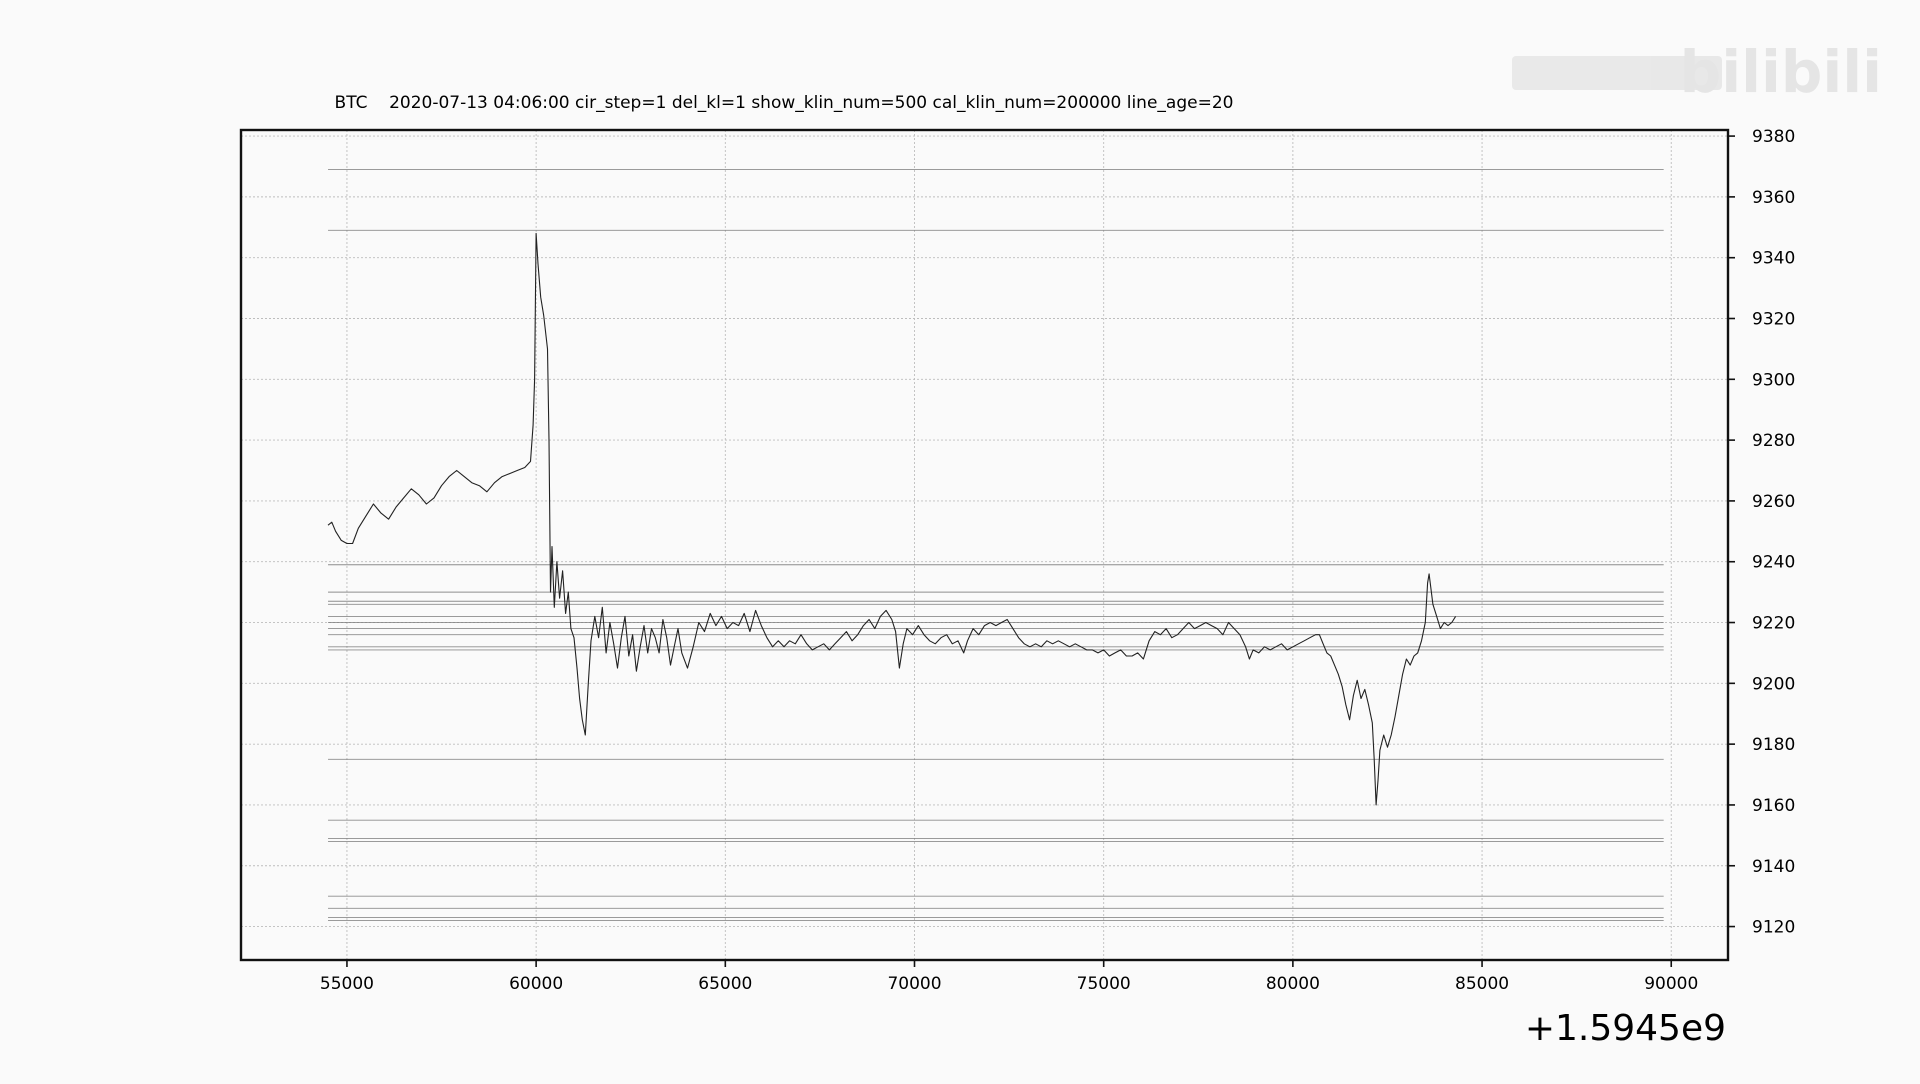  I want to click on y-tick-label: 9200, so click(1773, 684).